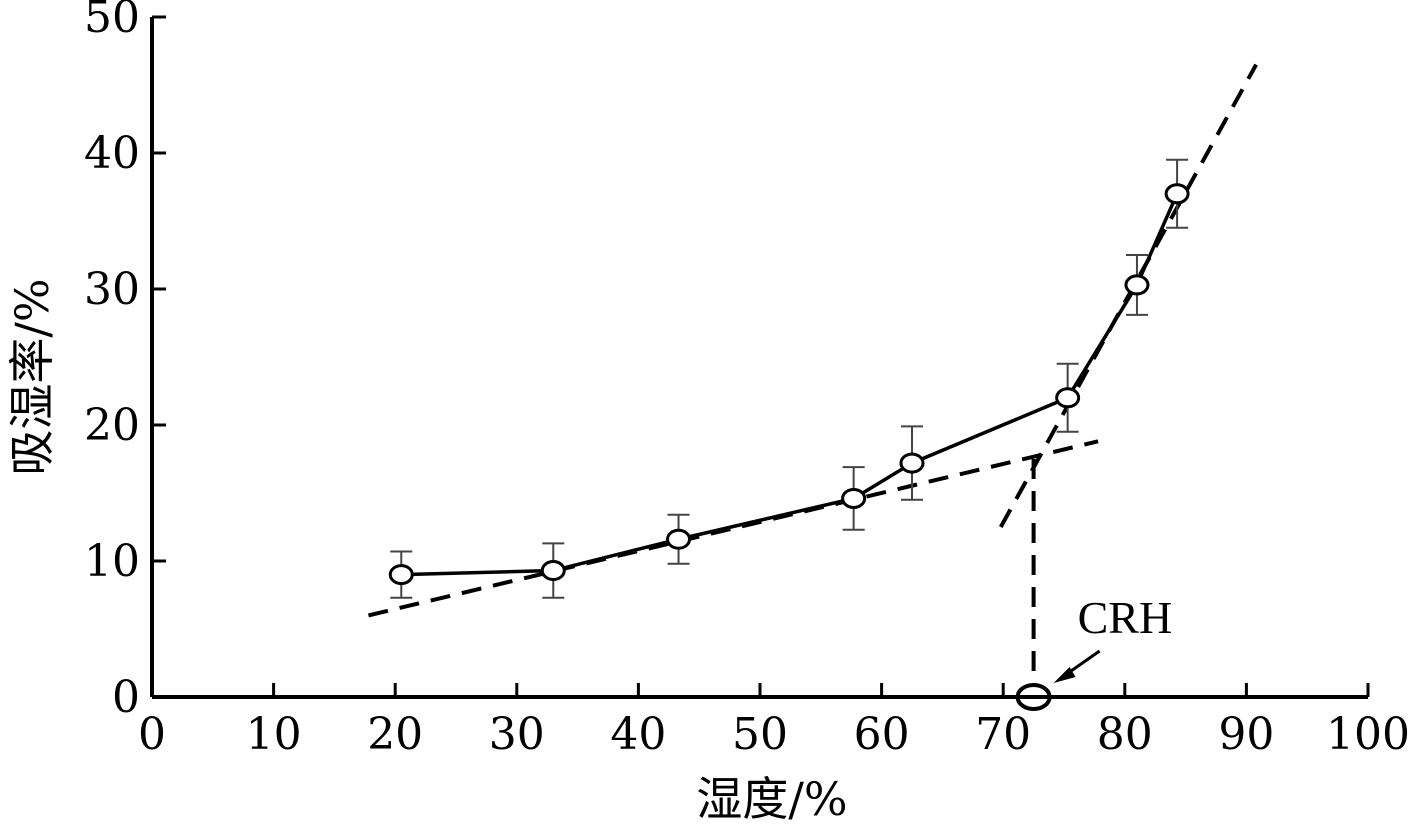 This screenshot has height=826, width=1410. Describe the element at coordinates (152, 734) in the screenshot. I see `x-tick-label: 0` at that location.